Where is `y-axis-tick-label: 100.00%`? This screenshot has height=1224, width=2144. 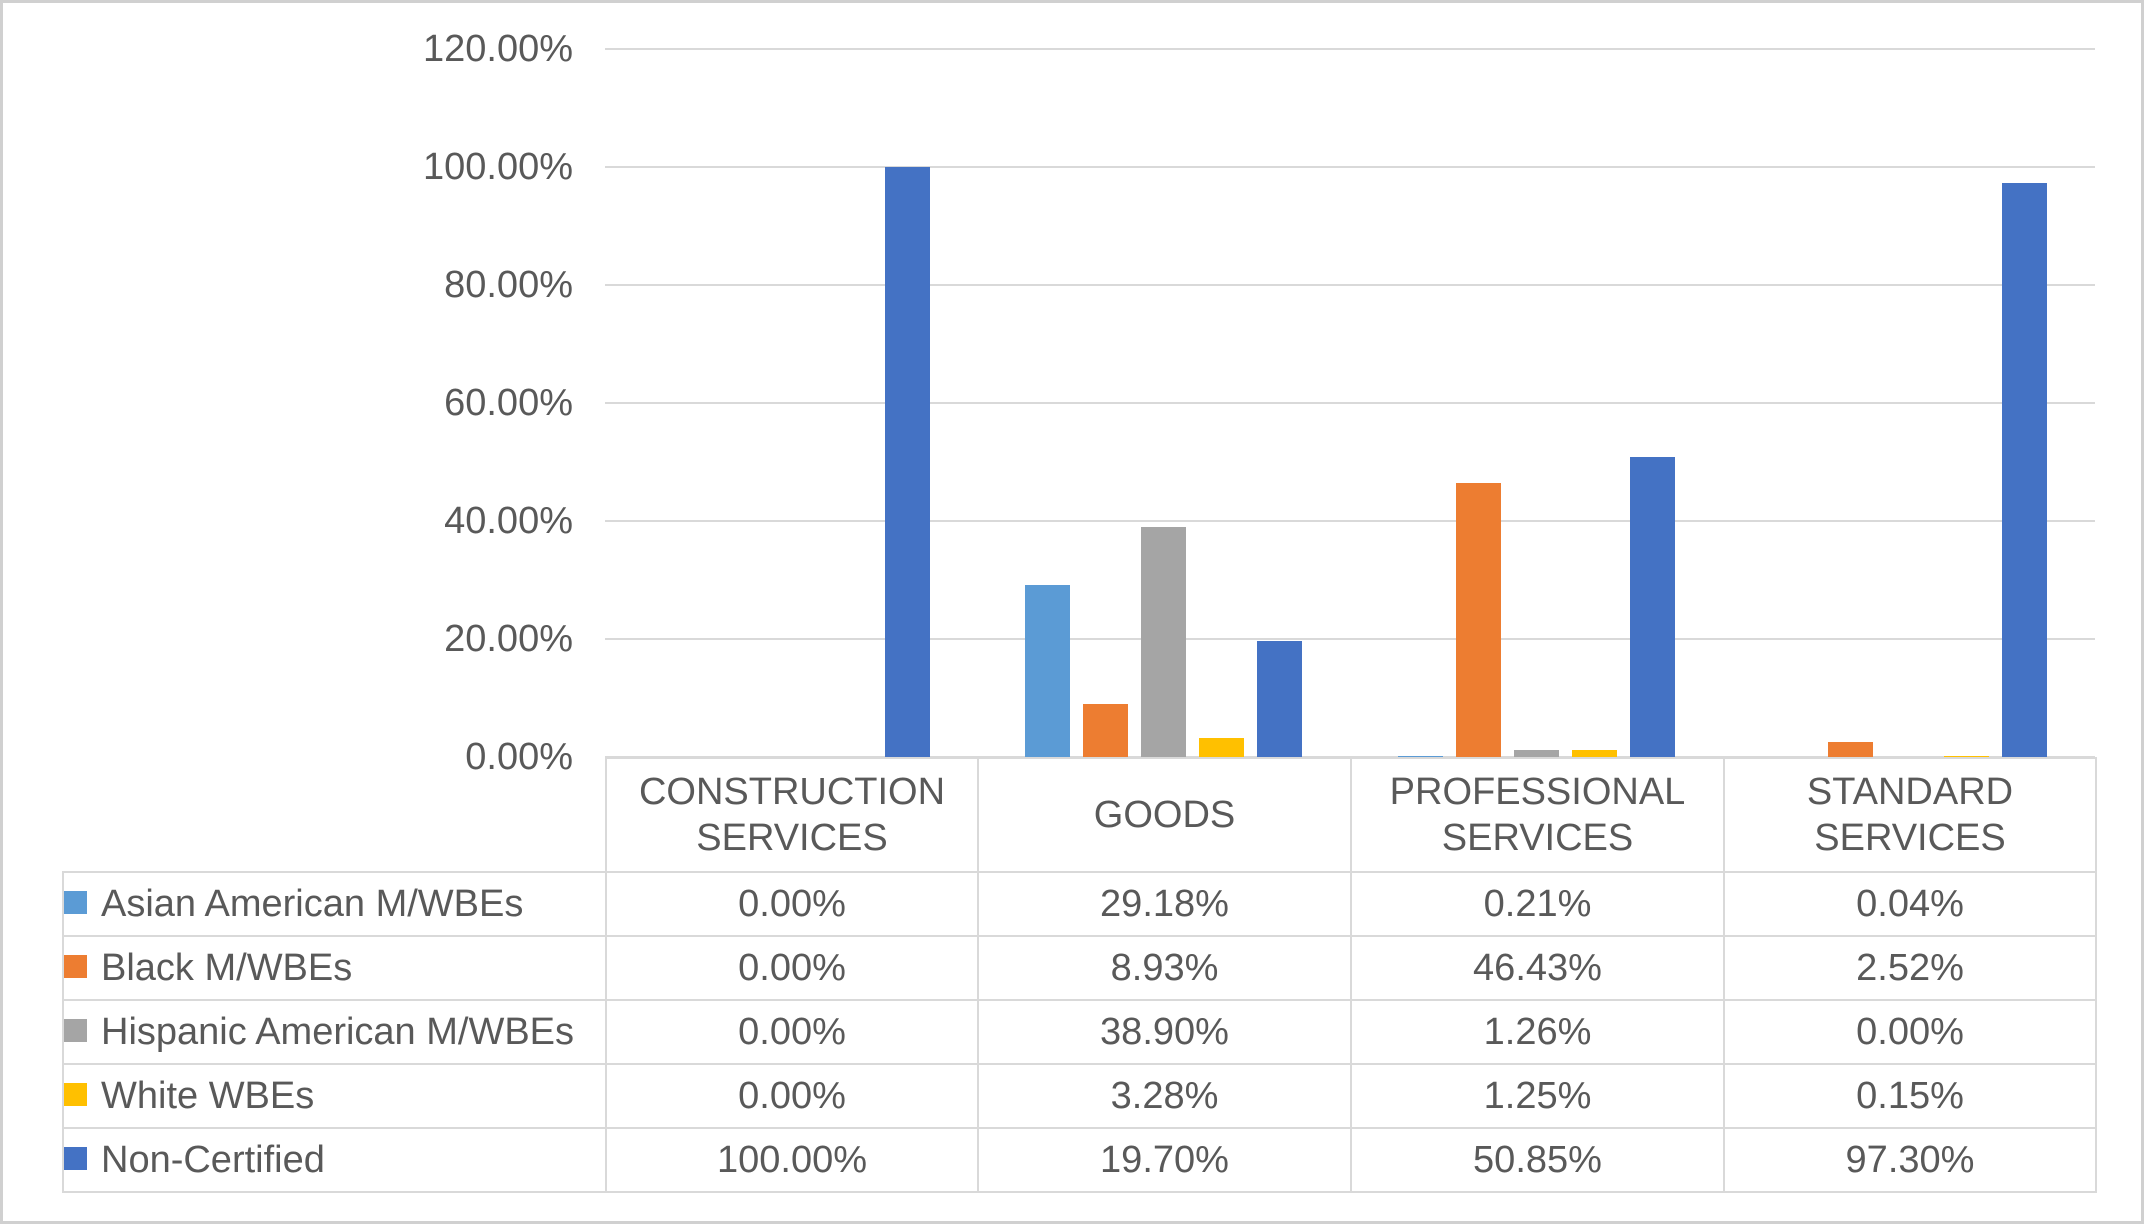
y-axis-tick-label: 100.00% is located at coordinates (497, 167).